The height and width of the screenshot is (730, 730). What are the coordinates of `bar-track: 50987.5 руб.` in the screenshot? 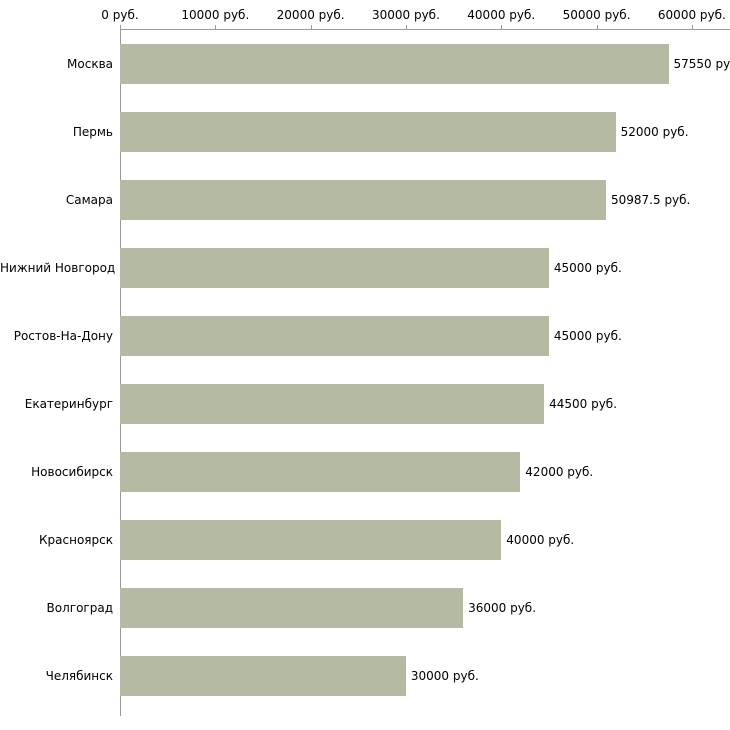 It's located at (425, 200).